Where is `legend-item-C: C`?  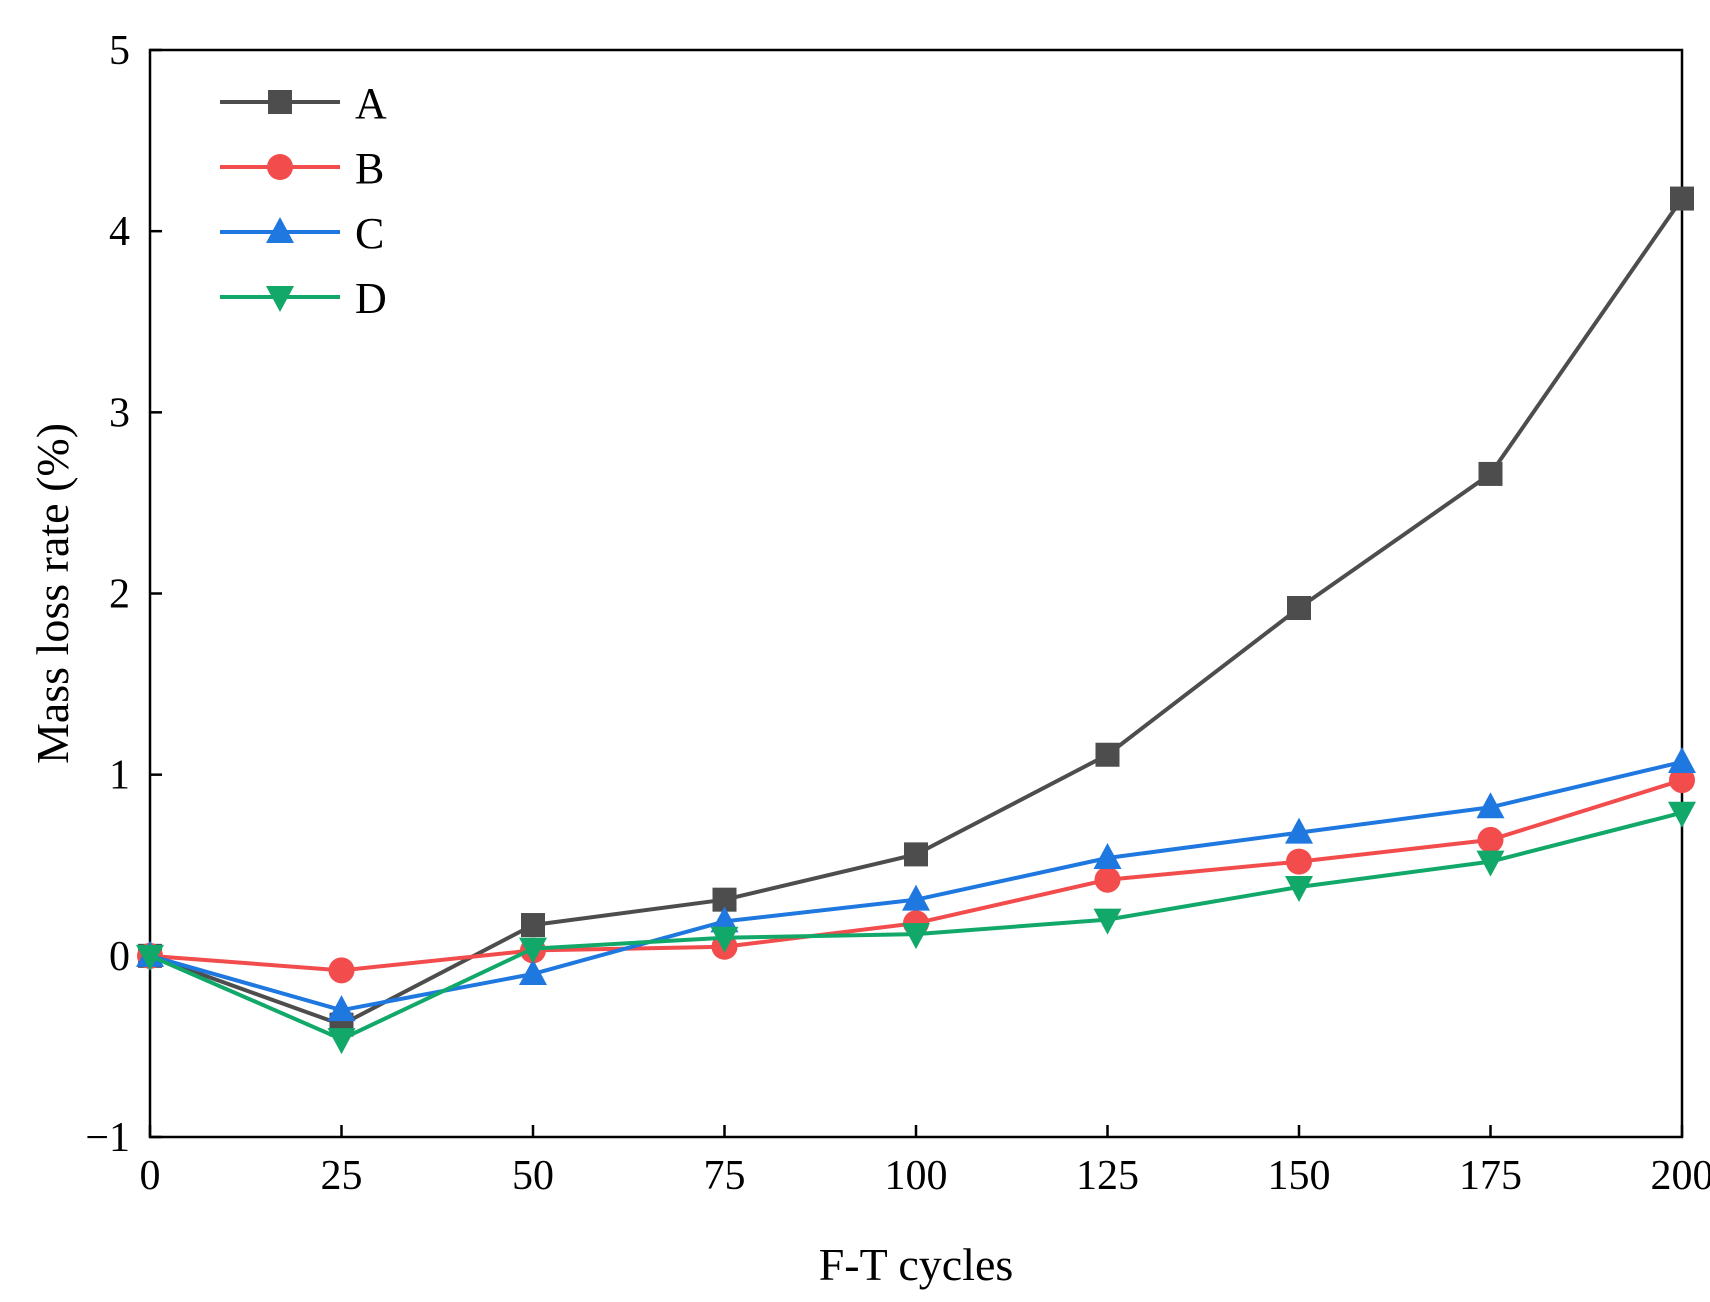 legend-item-C: C is located at coordinates (302, 233).